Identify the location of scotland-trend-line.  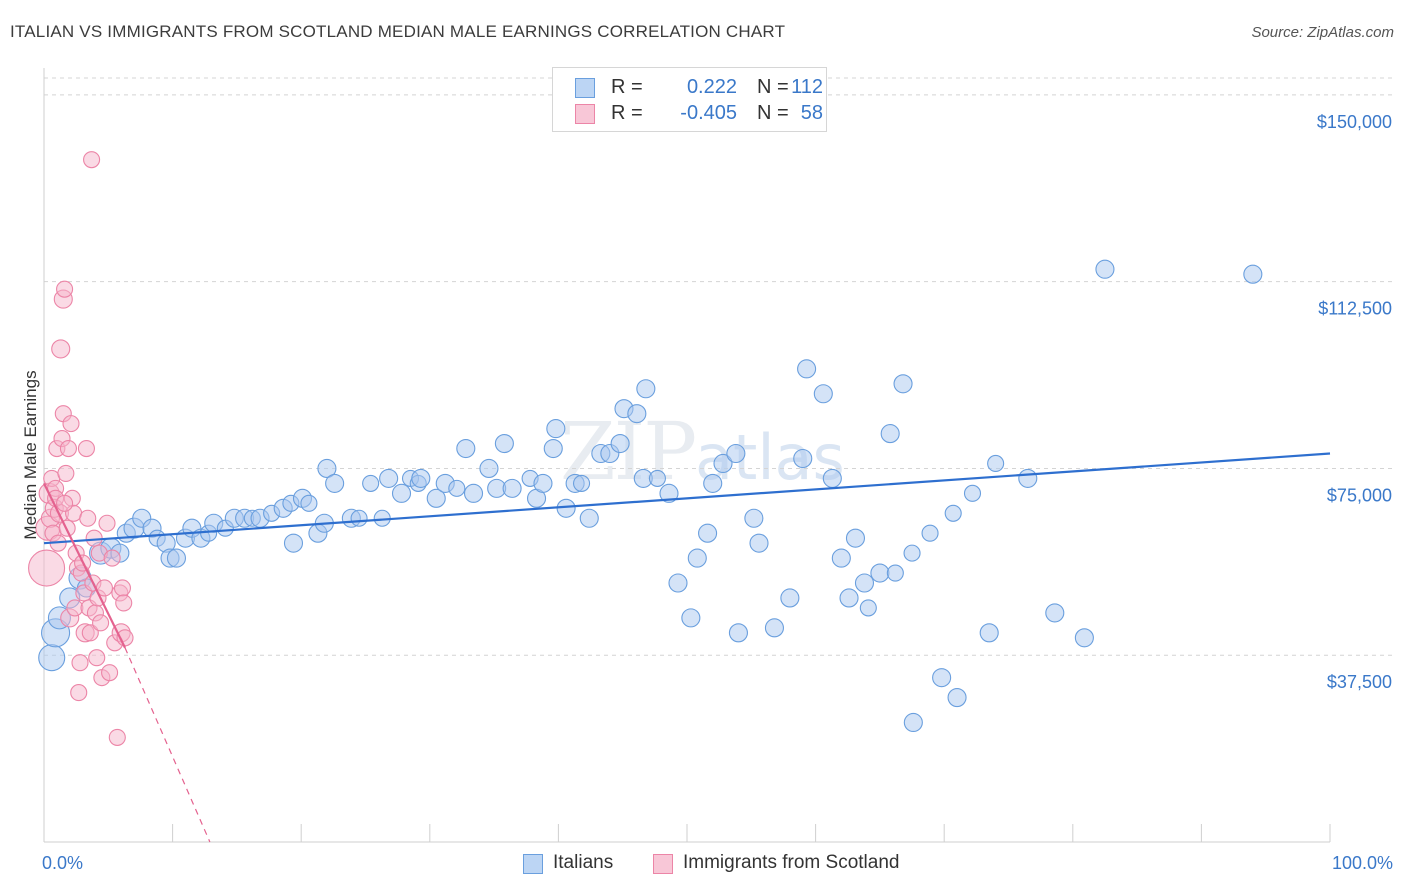
(85, 565).